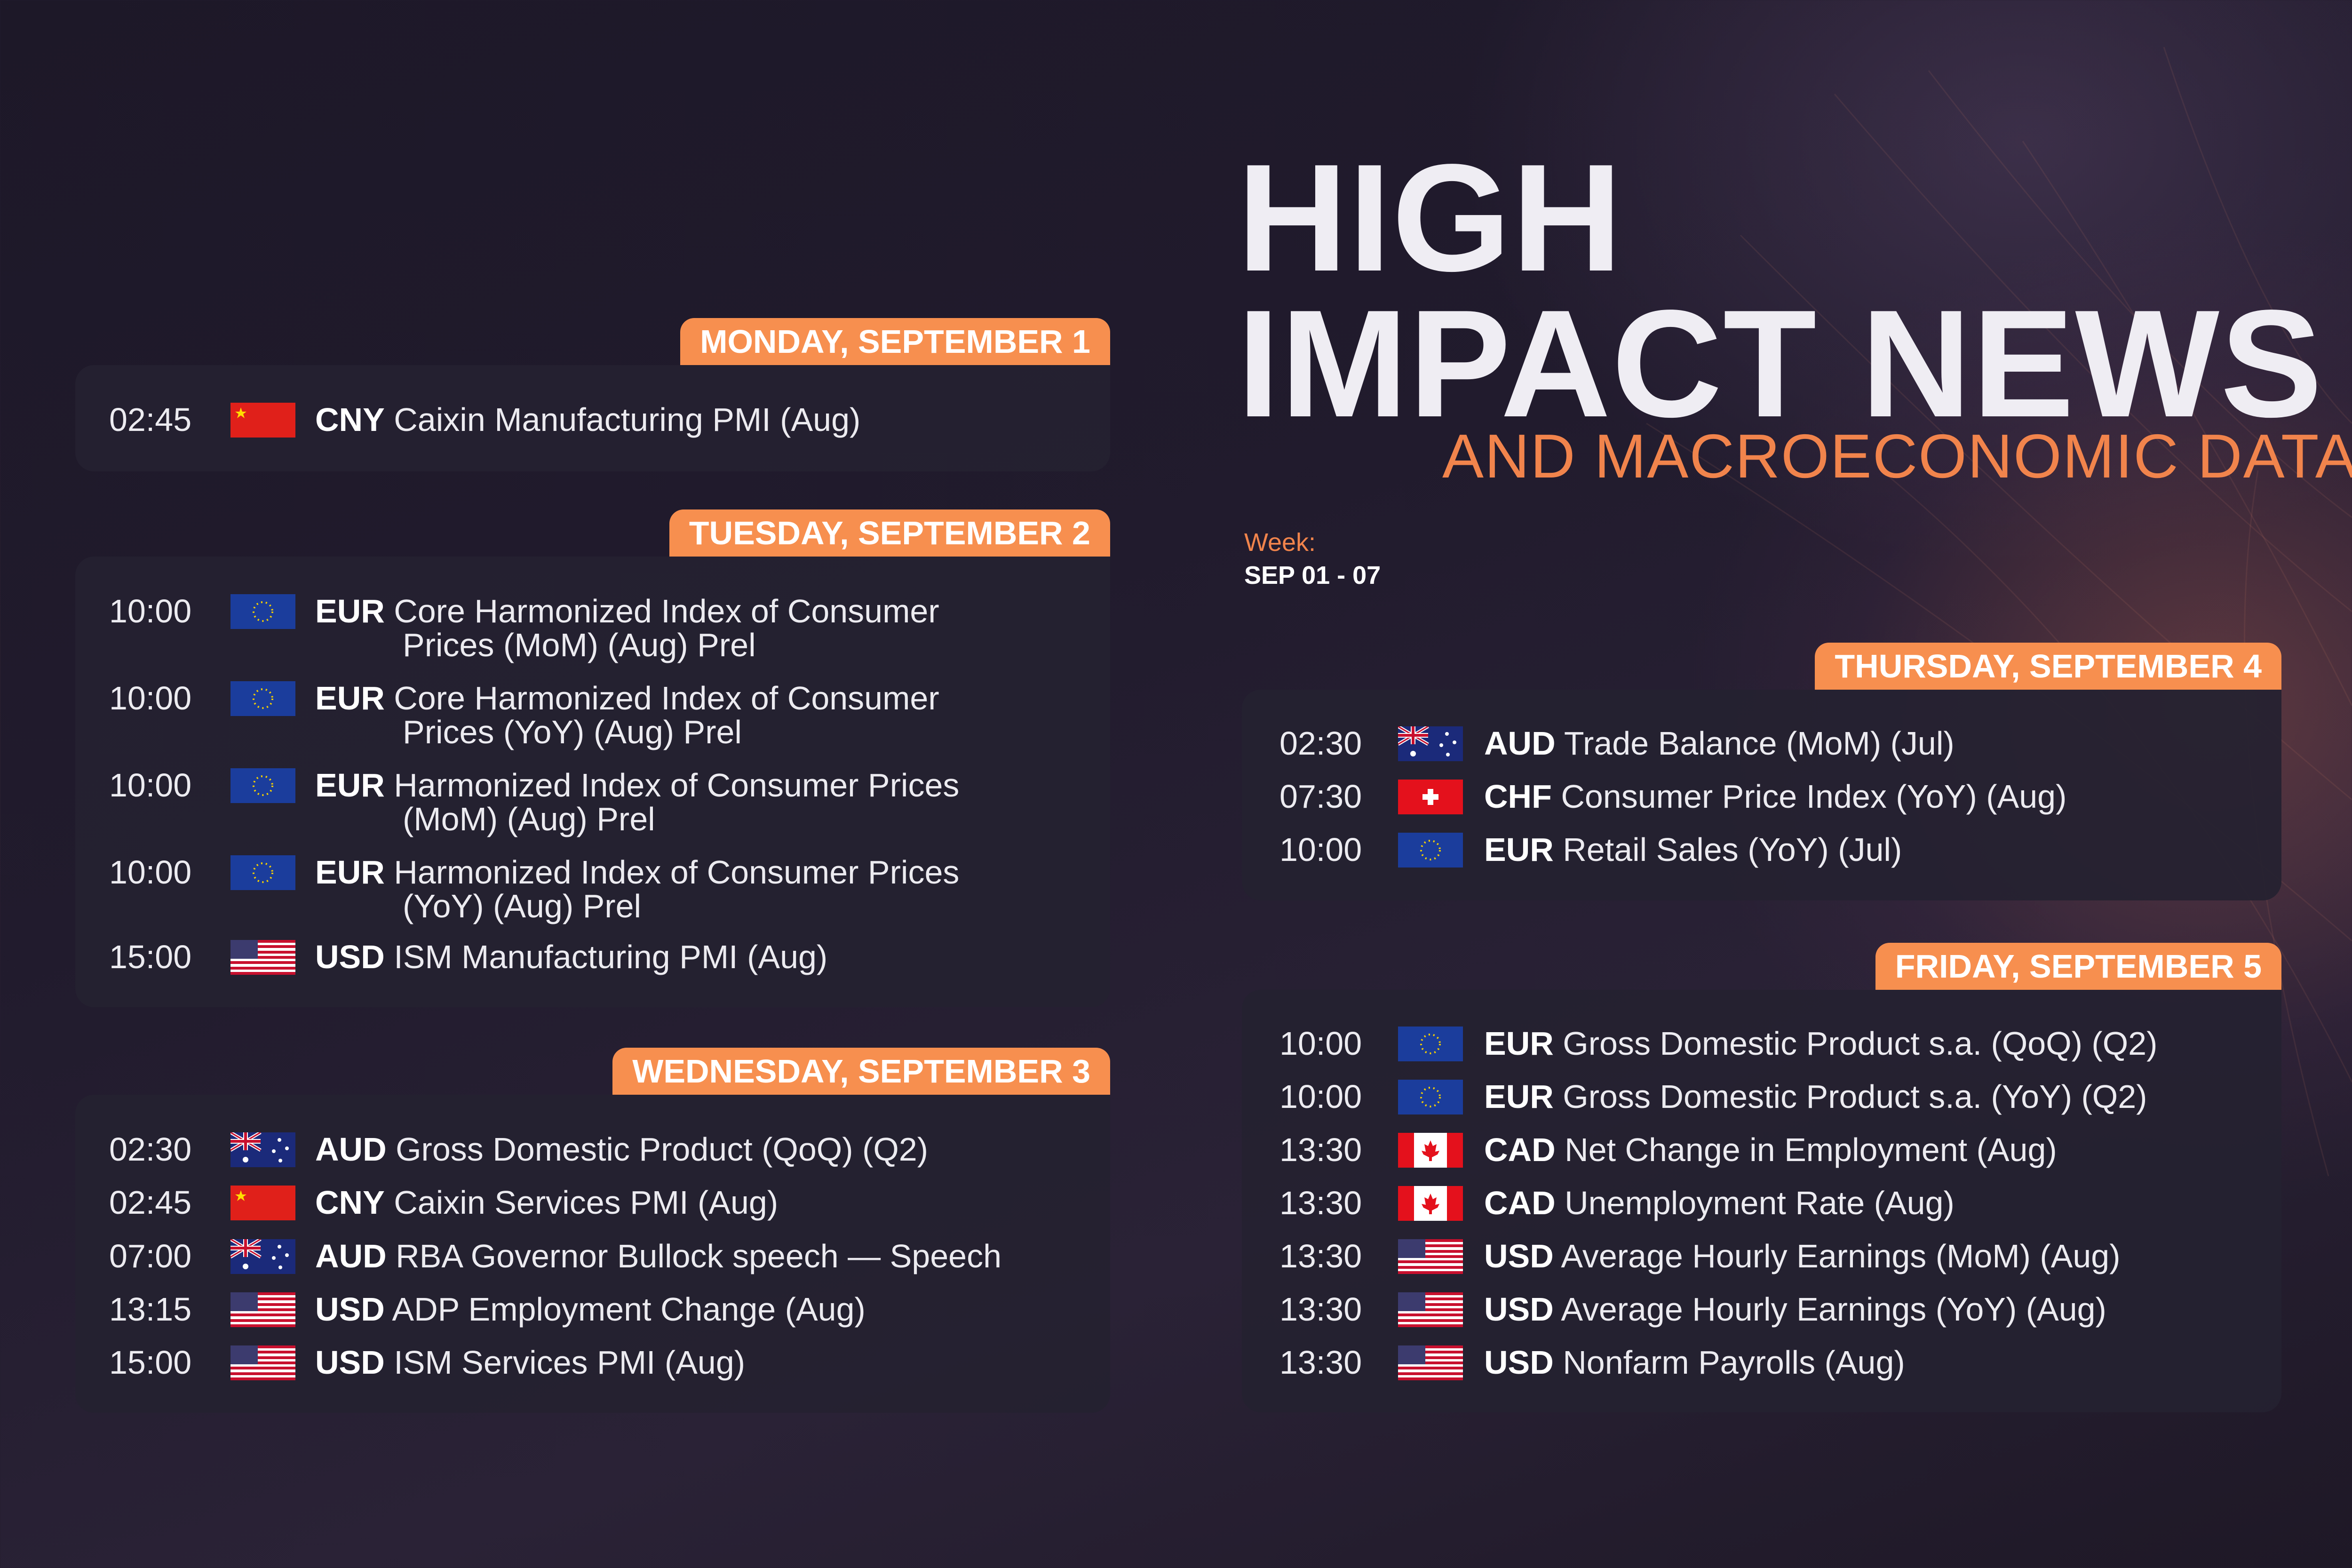 Image resolution: width=2352 pixels, height=1568 pixels. I want to click on ch-flag-icon, so click(1430, 797).